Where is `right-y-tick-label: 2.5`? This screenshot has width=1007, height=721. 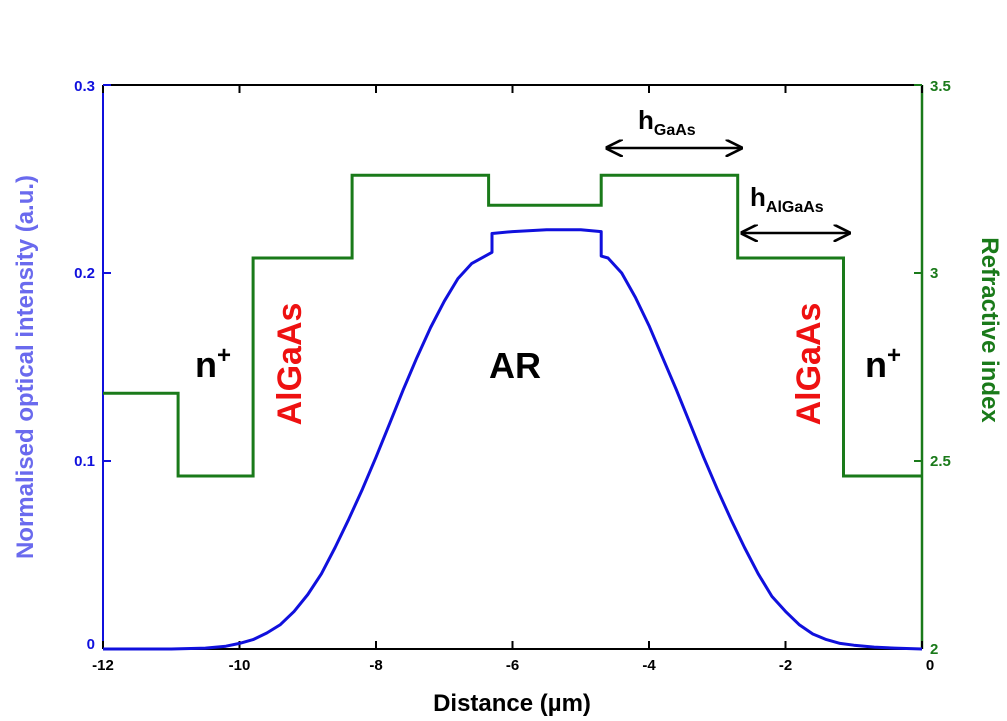 right-y-tick-label: 2.5 is located at coordinates (940, 461).